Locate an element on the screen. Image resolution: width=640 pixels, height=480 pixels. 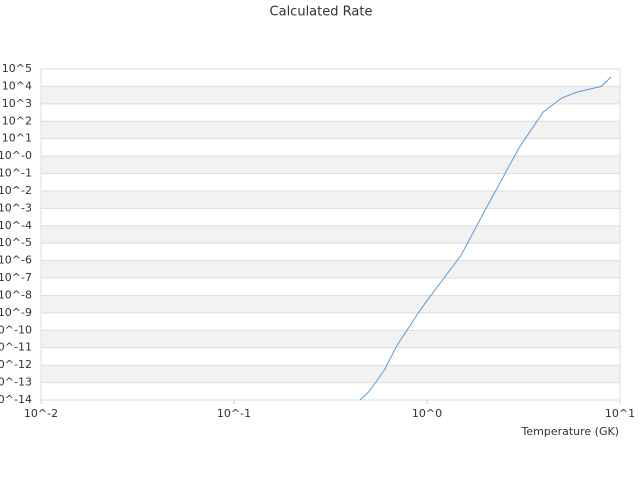
y-tick-label: 10^-7 is located at coordinates (16, 277).